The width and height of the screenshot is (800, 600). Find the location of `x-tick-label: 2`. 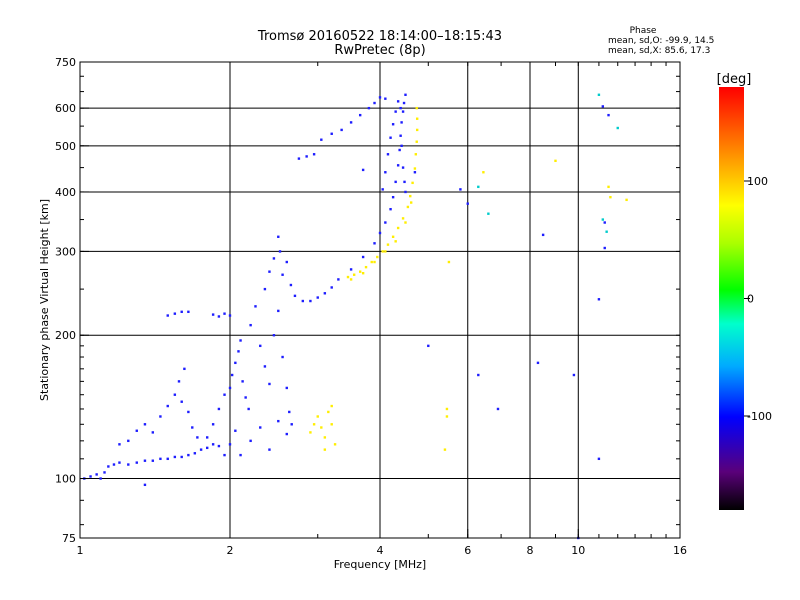

x-tick-label: 2 is located at coordinates (230, 550).